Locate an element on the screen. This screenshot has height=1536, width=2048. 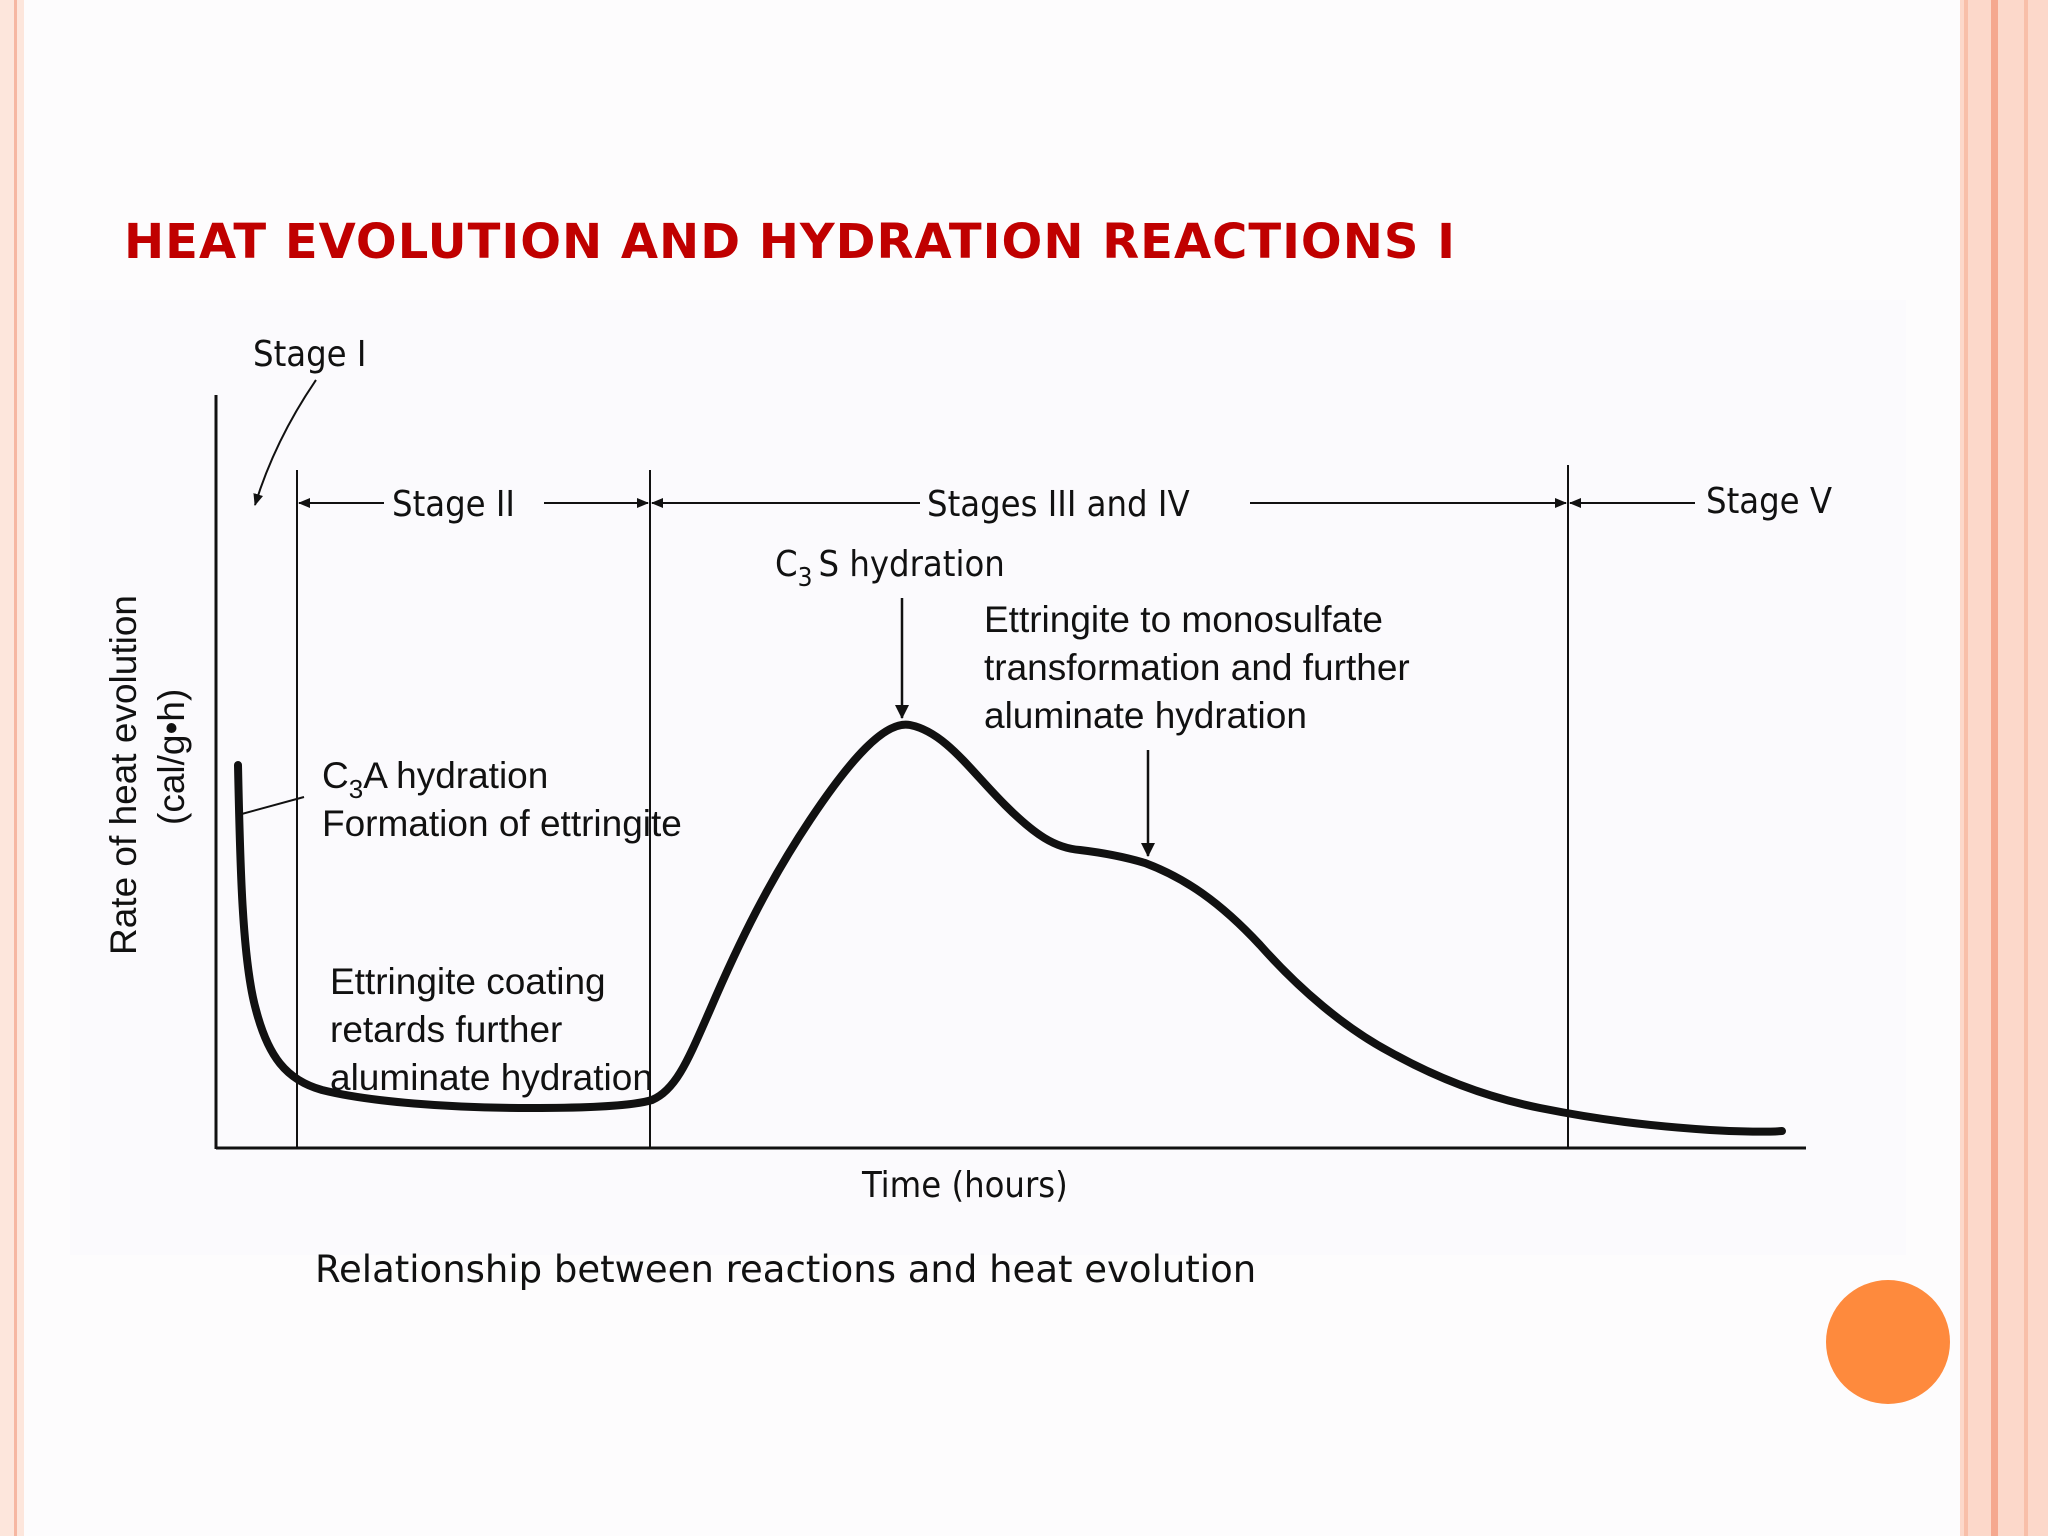
slide-title: HEAT EVOLUTION AND HYDRATION REACTIONS I is located at coordinates (790, 242).